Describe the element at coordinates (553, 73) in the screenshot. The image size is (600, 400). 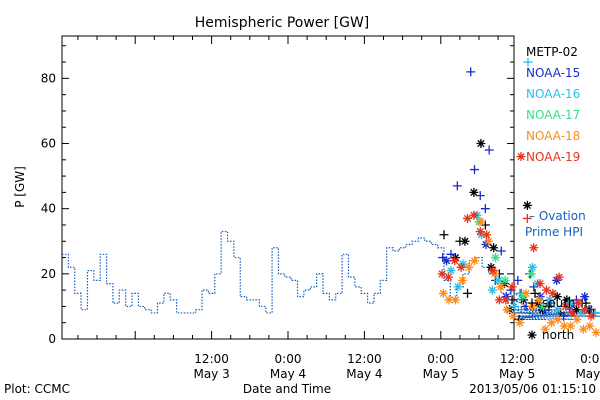
I see `legend-entry: NOAA-15` at that location.